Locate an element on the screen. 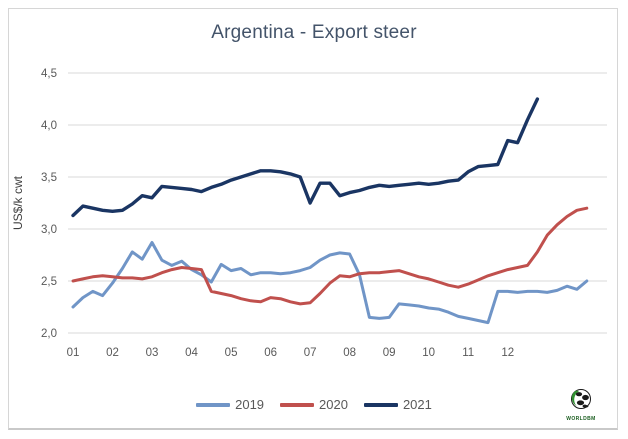 This screenshot has width=628, height=439. legend-swatch-2019 is located at coordinates (213, 404).